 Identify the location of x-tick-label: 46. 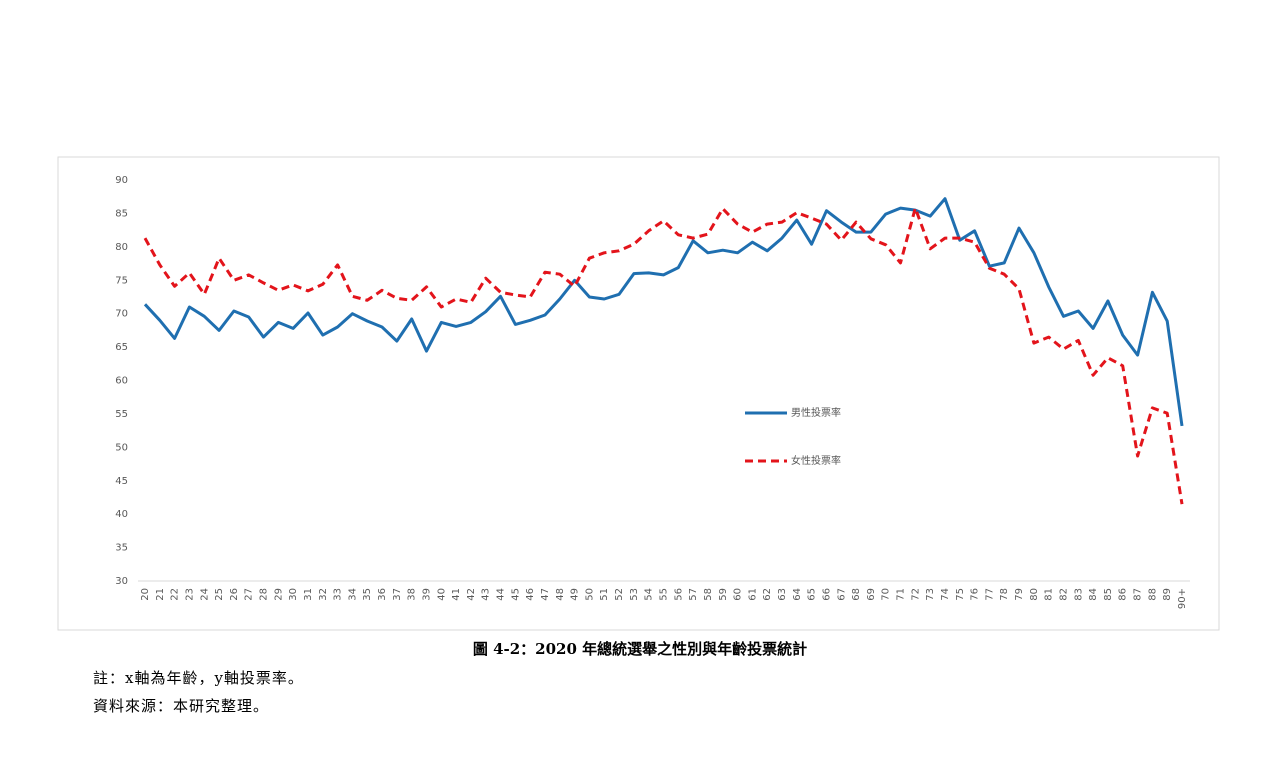
(530, 594).